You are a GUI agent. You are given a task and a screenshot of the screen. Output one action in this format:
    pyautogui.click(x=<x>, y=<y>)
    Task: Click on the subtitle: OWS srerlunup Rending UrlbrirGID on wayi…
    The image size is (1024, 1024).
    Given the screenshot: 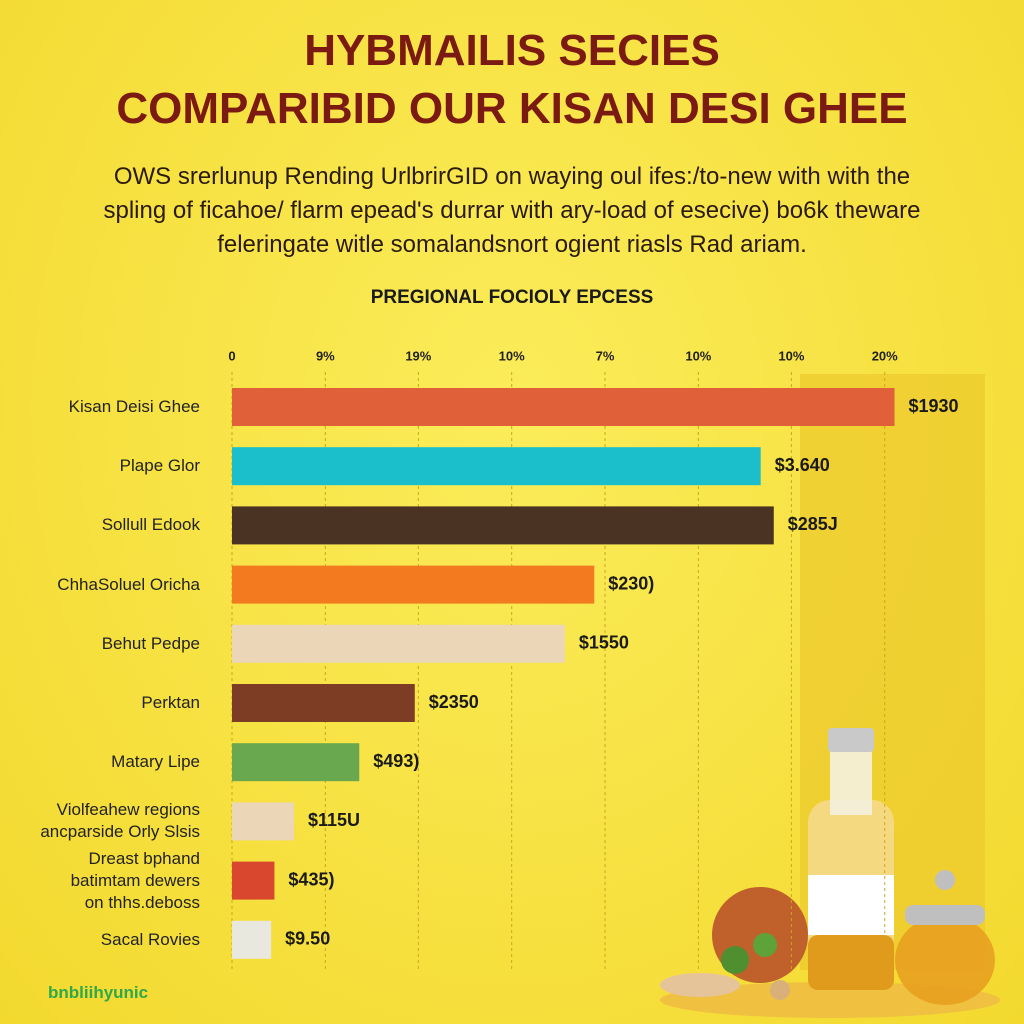 What is the action you would take?
    pyautogui.click(x=512, y=210)
    